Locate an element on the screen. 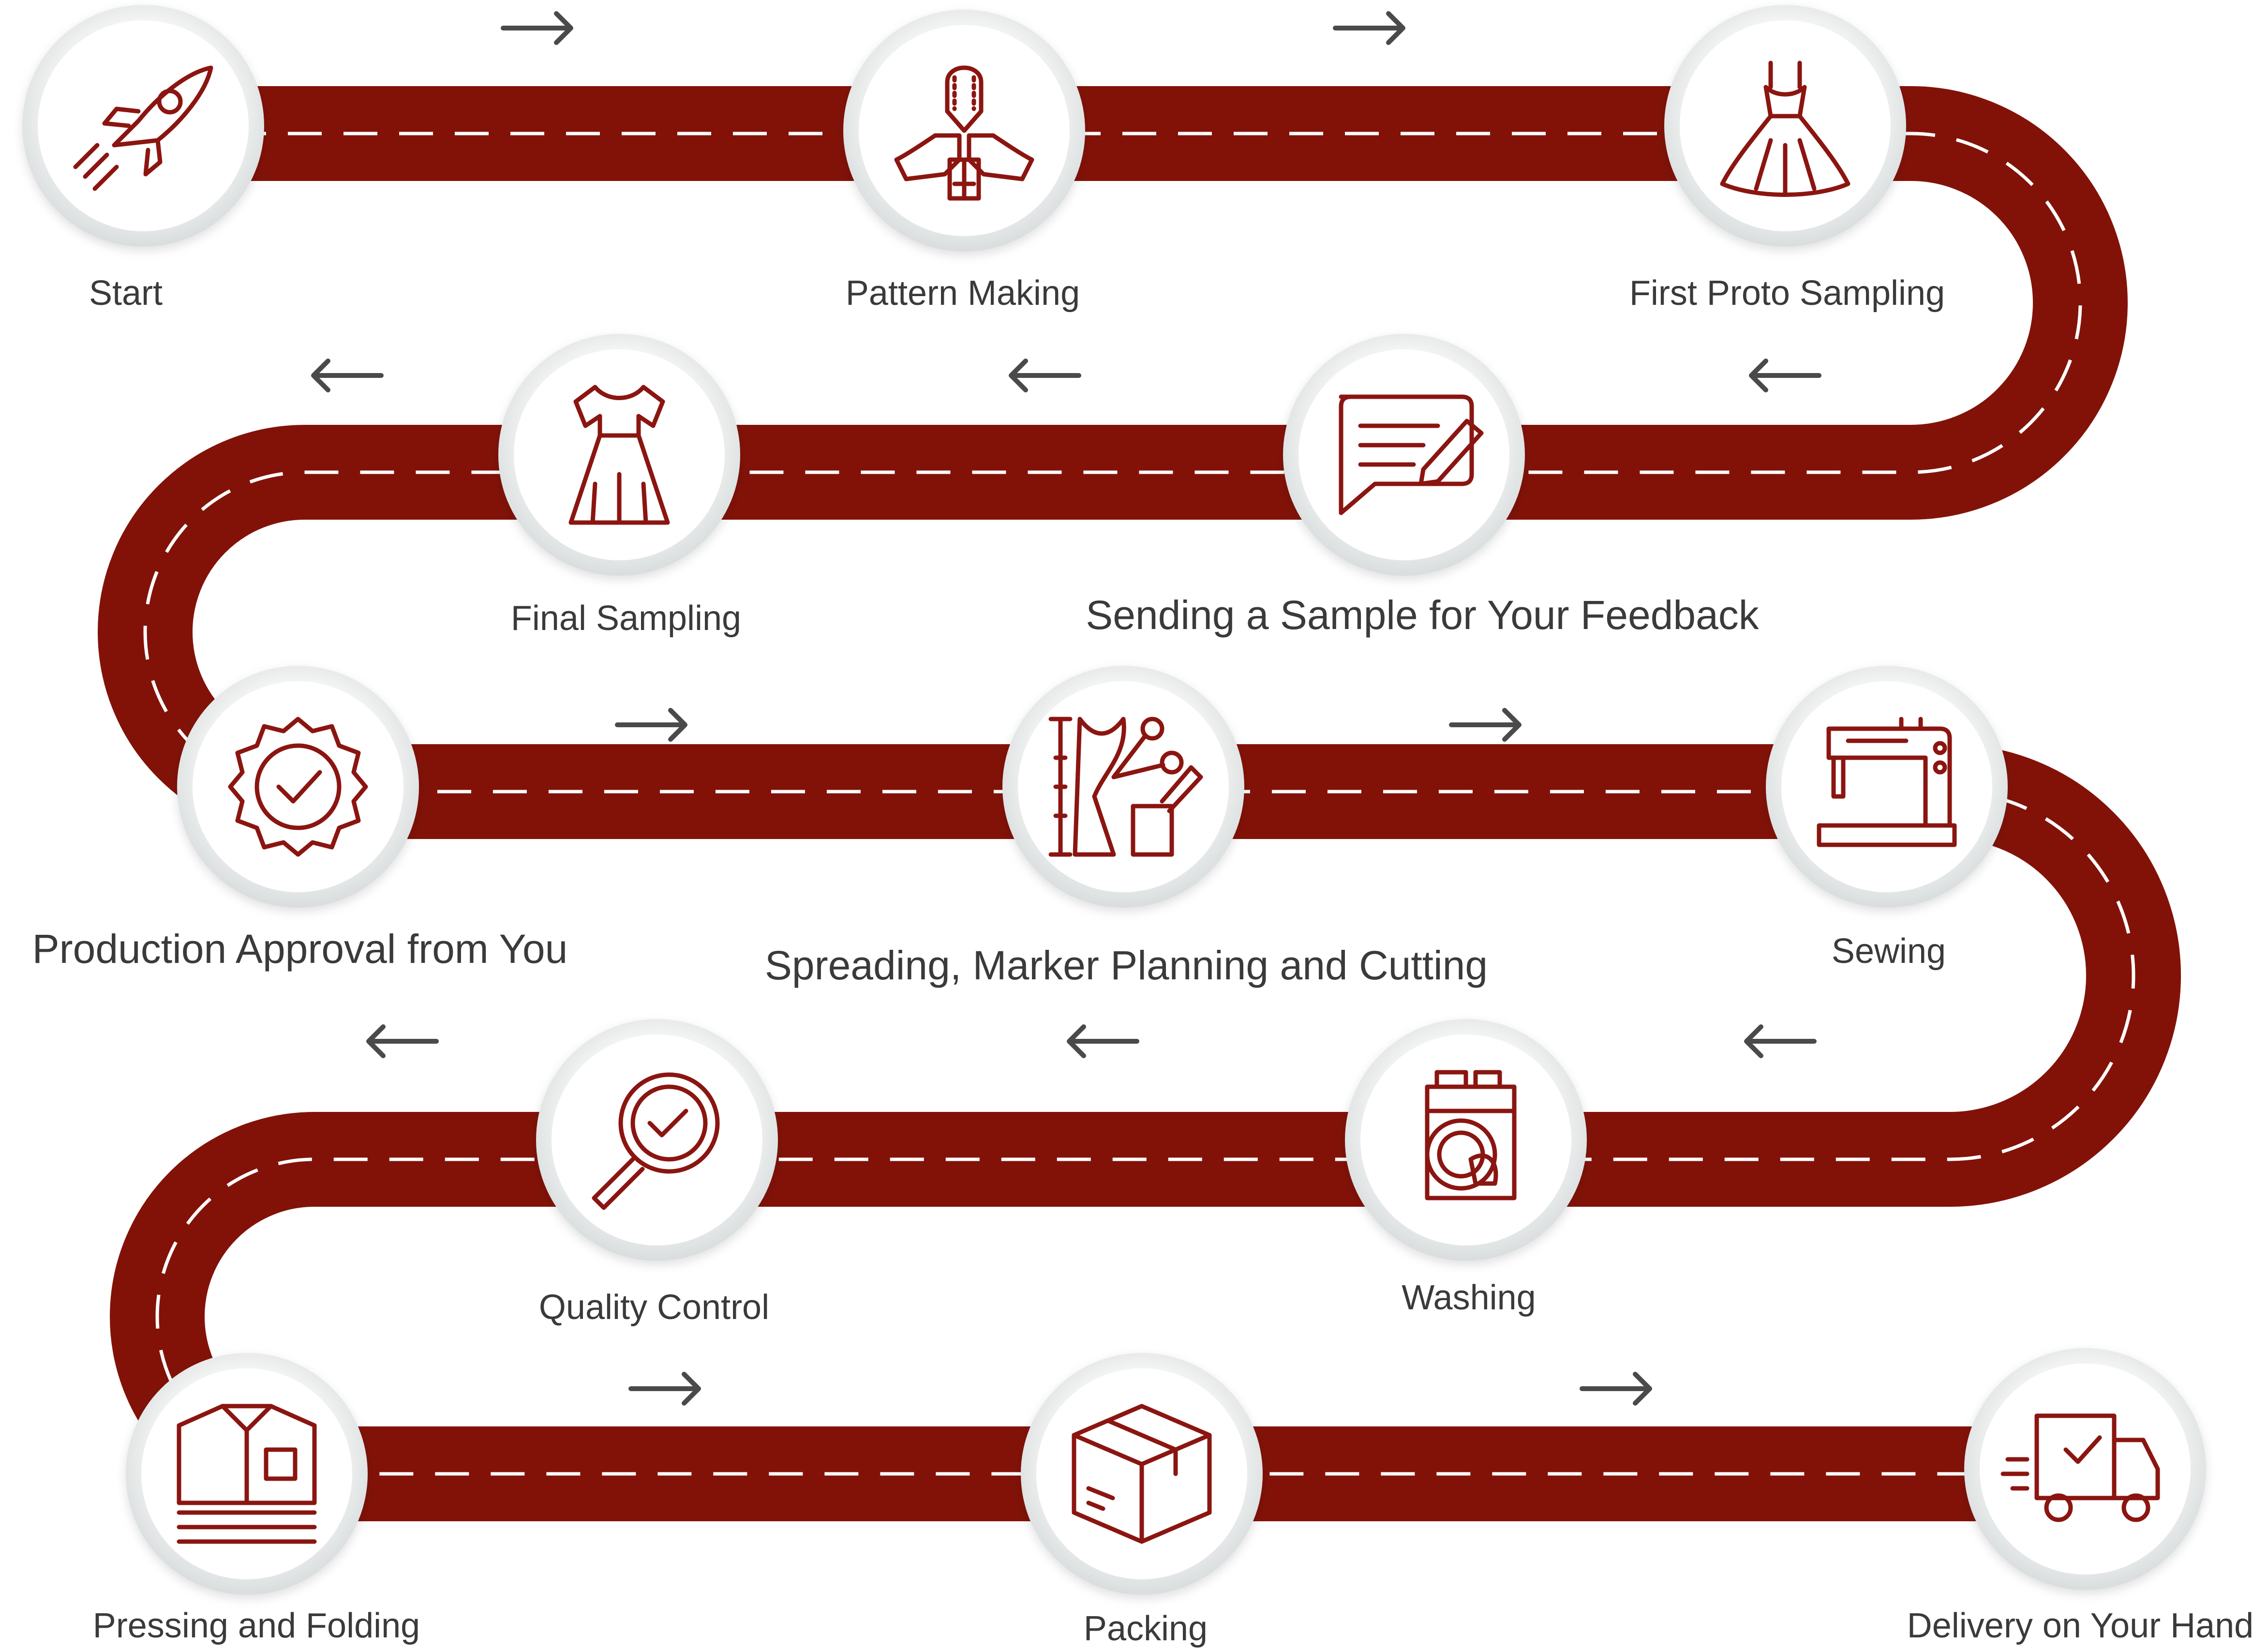  step-delivery is located at coordinates (2085, 1469).